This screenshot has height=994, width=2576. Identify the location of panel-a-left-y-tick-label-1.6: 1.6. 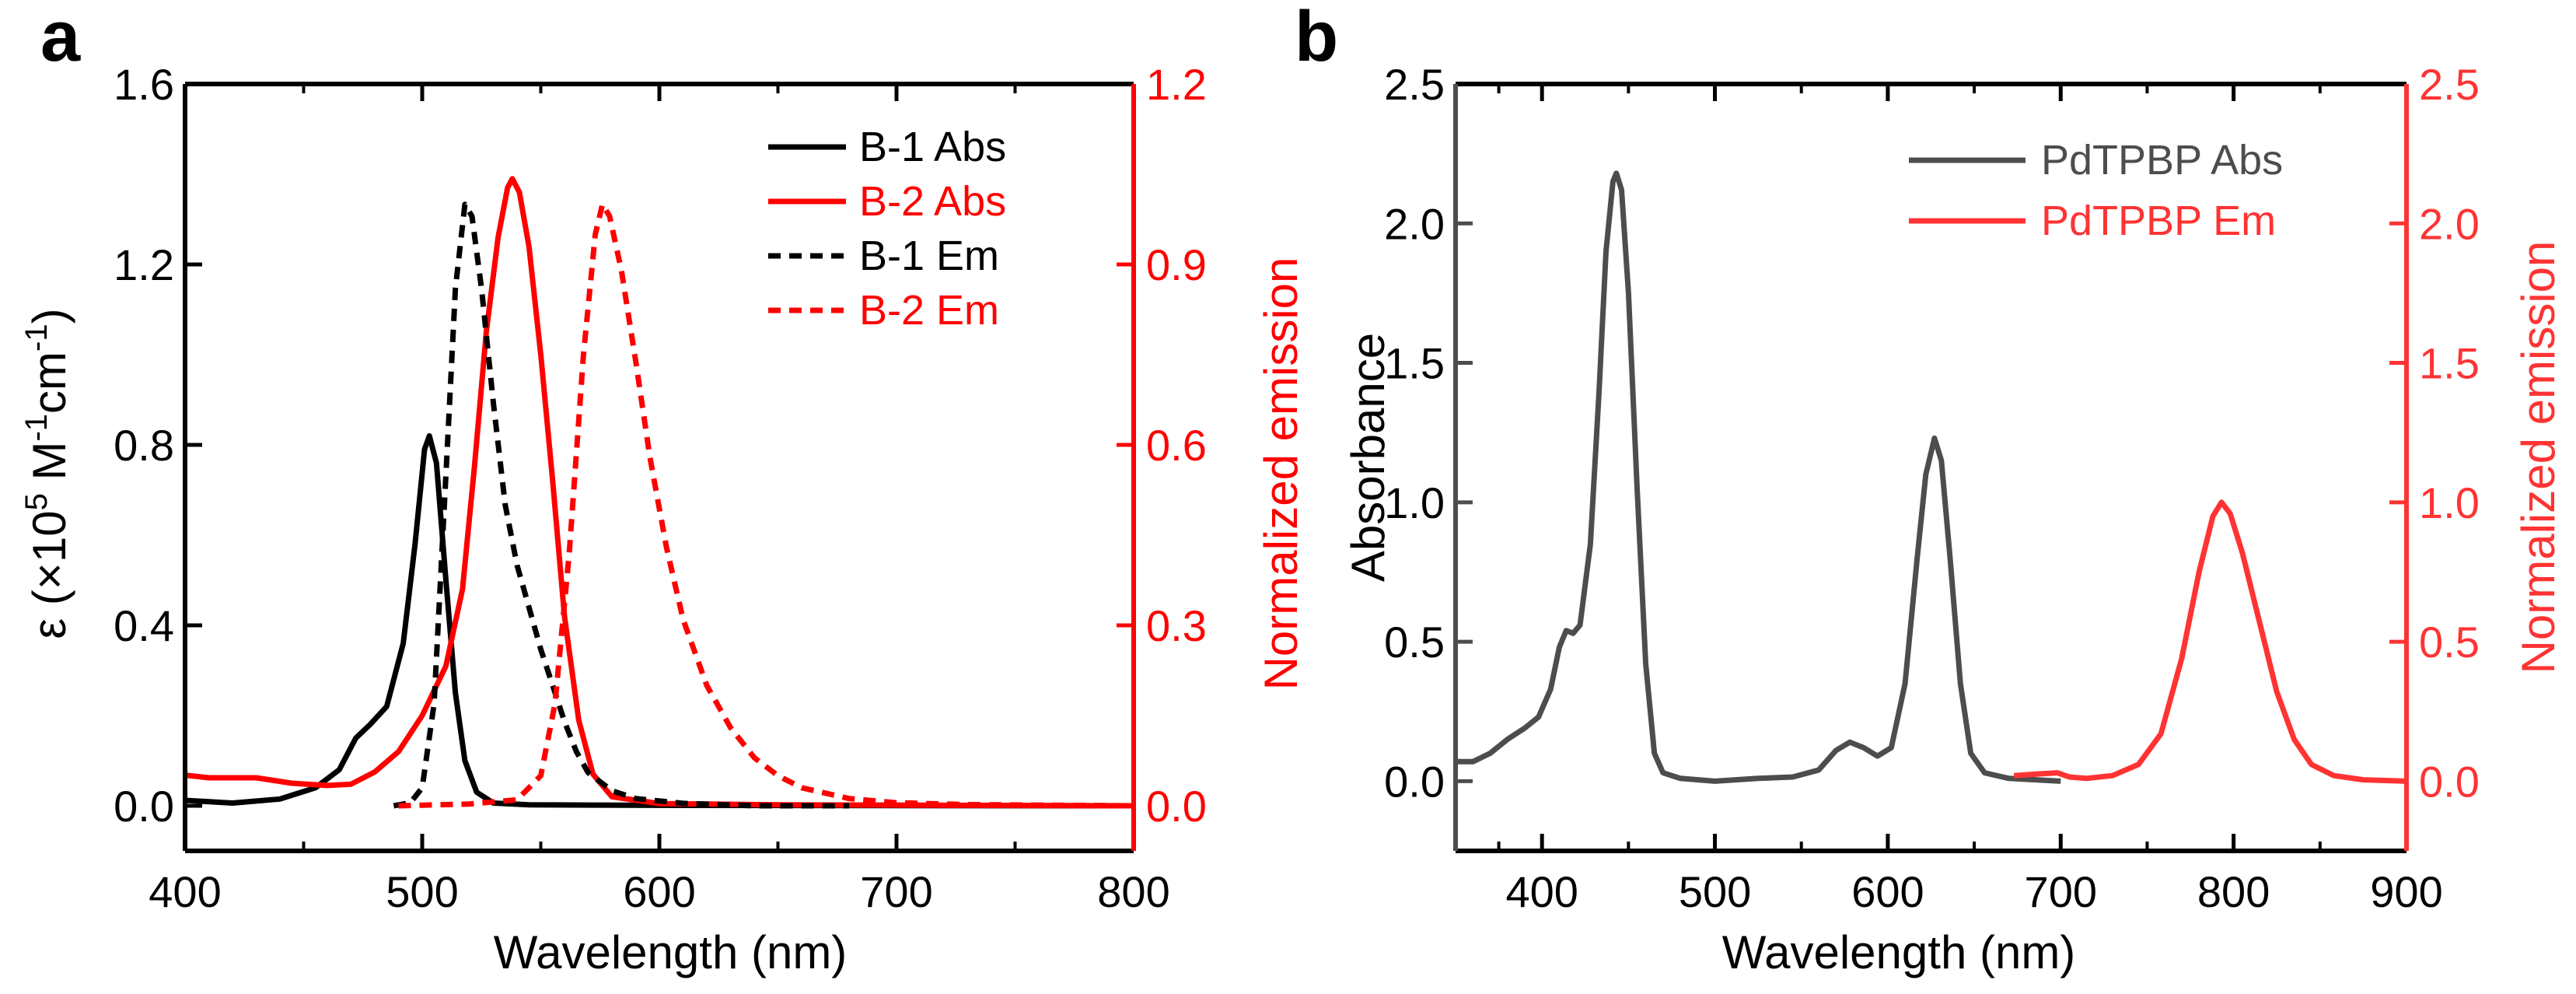
(144, 85).